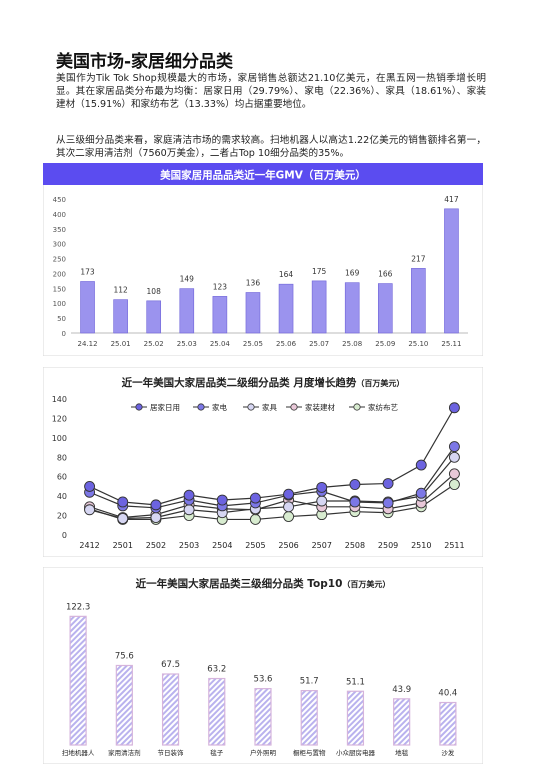  What do you see at coordinates (309, 682) in the screenshot?
I see `top10-data-label: 51.7` at bounding box center [309, 682].